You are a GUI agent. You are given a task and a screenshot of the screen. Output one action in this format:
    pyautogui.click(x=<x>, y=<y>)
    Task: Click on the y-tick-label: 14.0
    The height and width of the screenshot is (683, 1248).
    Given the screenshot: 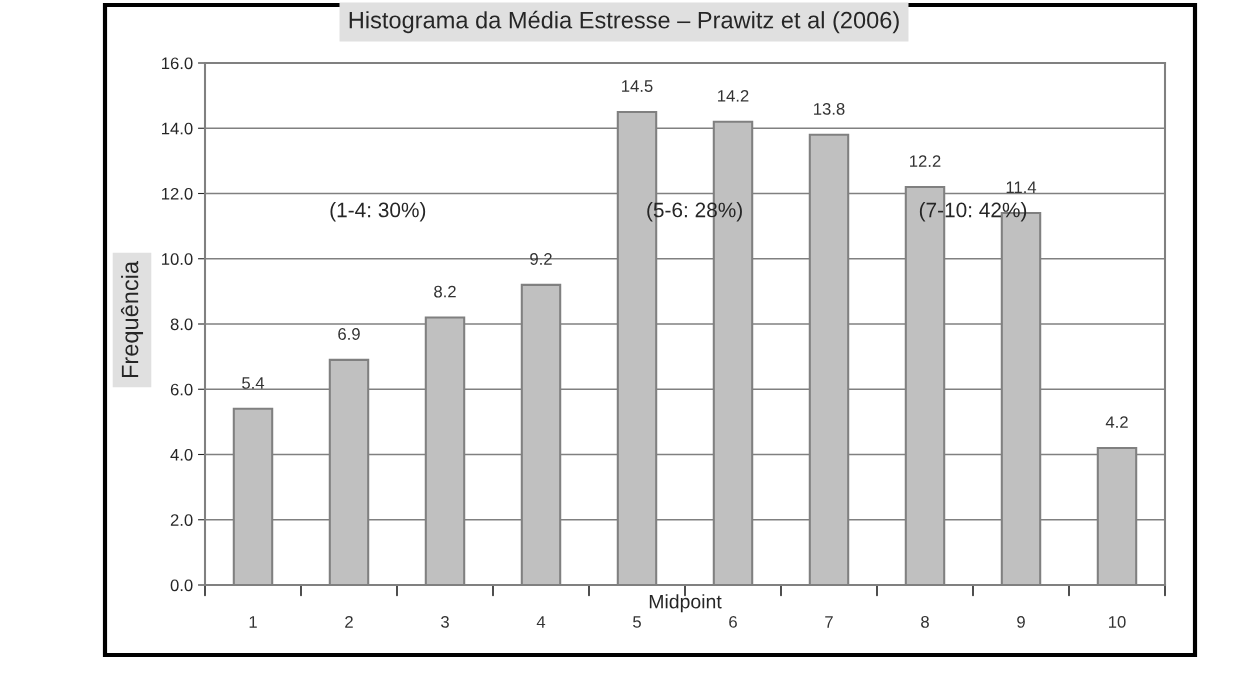 What is the action you would take?
    pyautogui.click(x=177, y=128)
    